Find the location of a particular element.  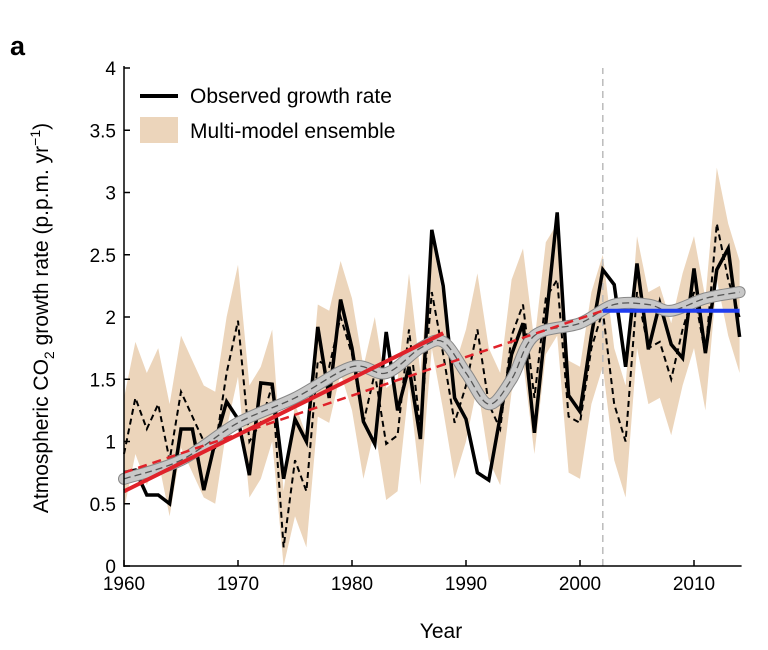

legend-ensemble-label: Multi-model ensemble is located at coordinates (292, 131).